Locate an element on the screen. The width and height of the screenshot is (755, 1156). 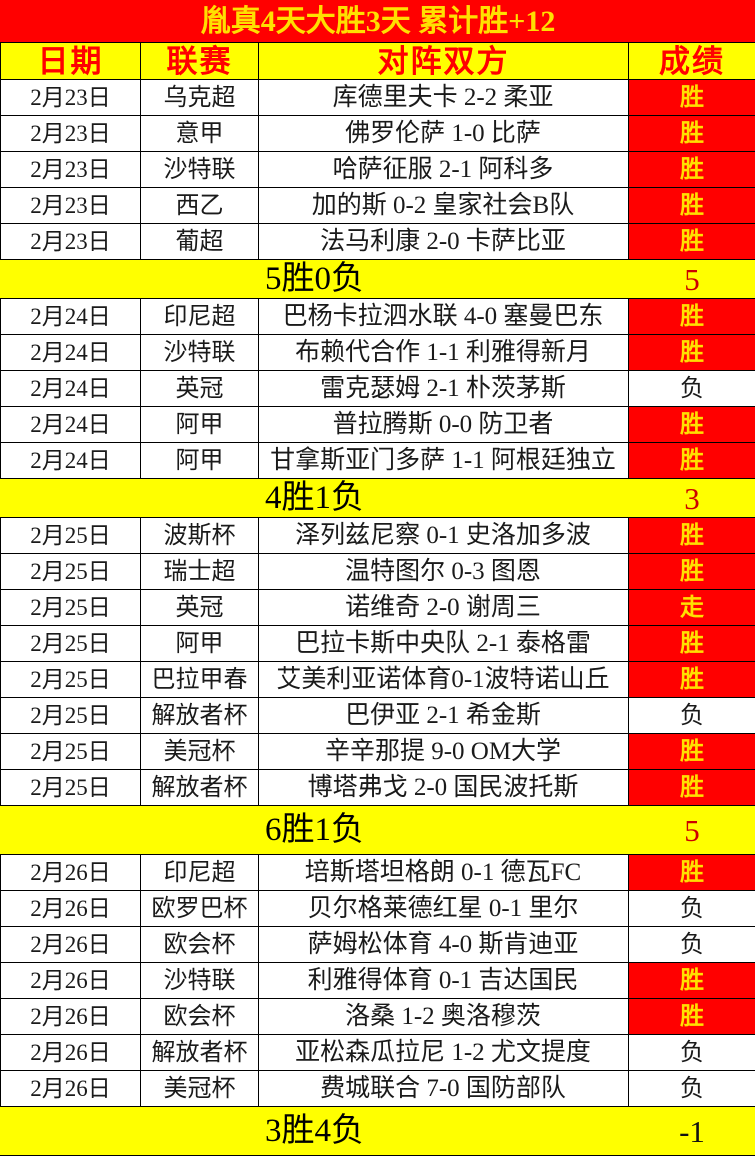
match-text: 费城联合 7-0 国防部队 is located at coordinates (444, 1088).